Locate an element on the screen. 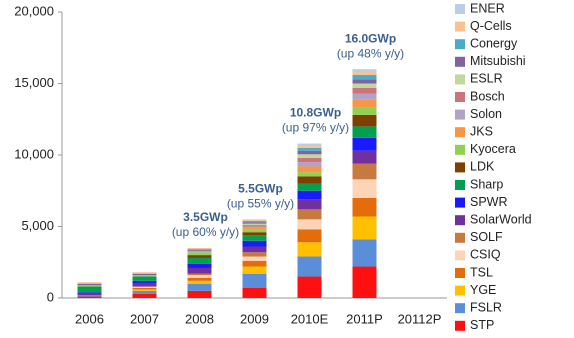 The image size is (574, 338). legend-label: Kyocera is located at coordinates (493, 149).